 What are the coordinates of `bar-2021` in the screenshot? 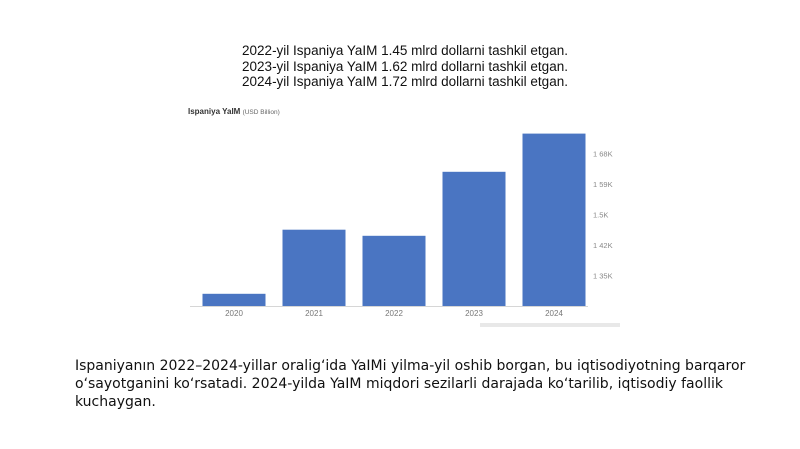 It's located at (314, 267).